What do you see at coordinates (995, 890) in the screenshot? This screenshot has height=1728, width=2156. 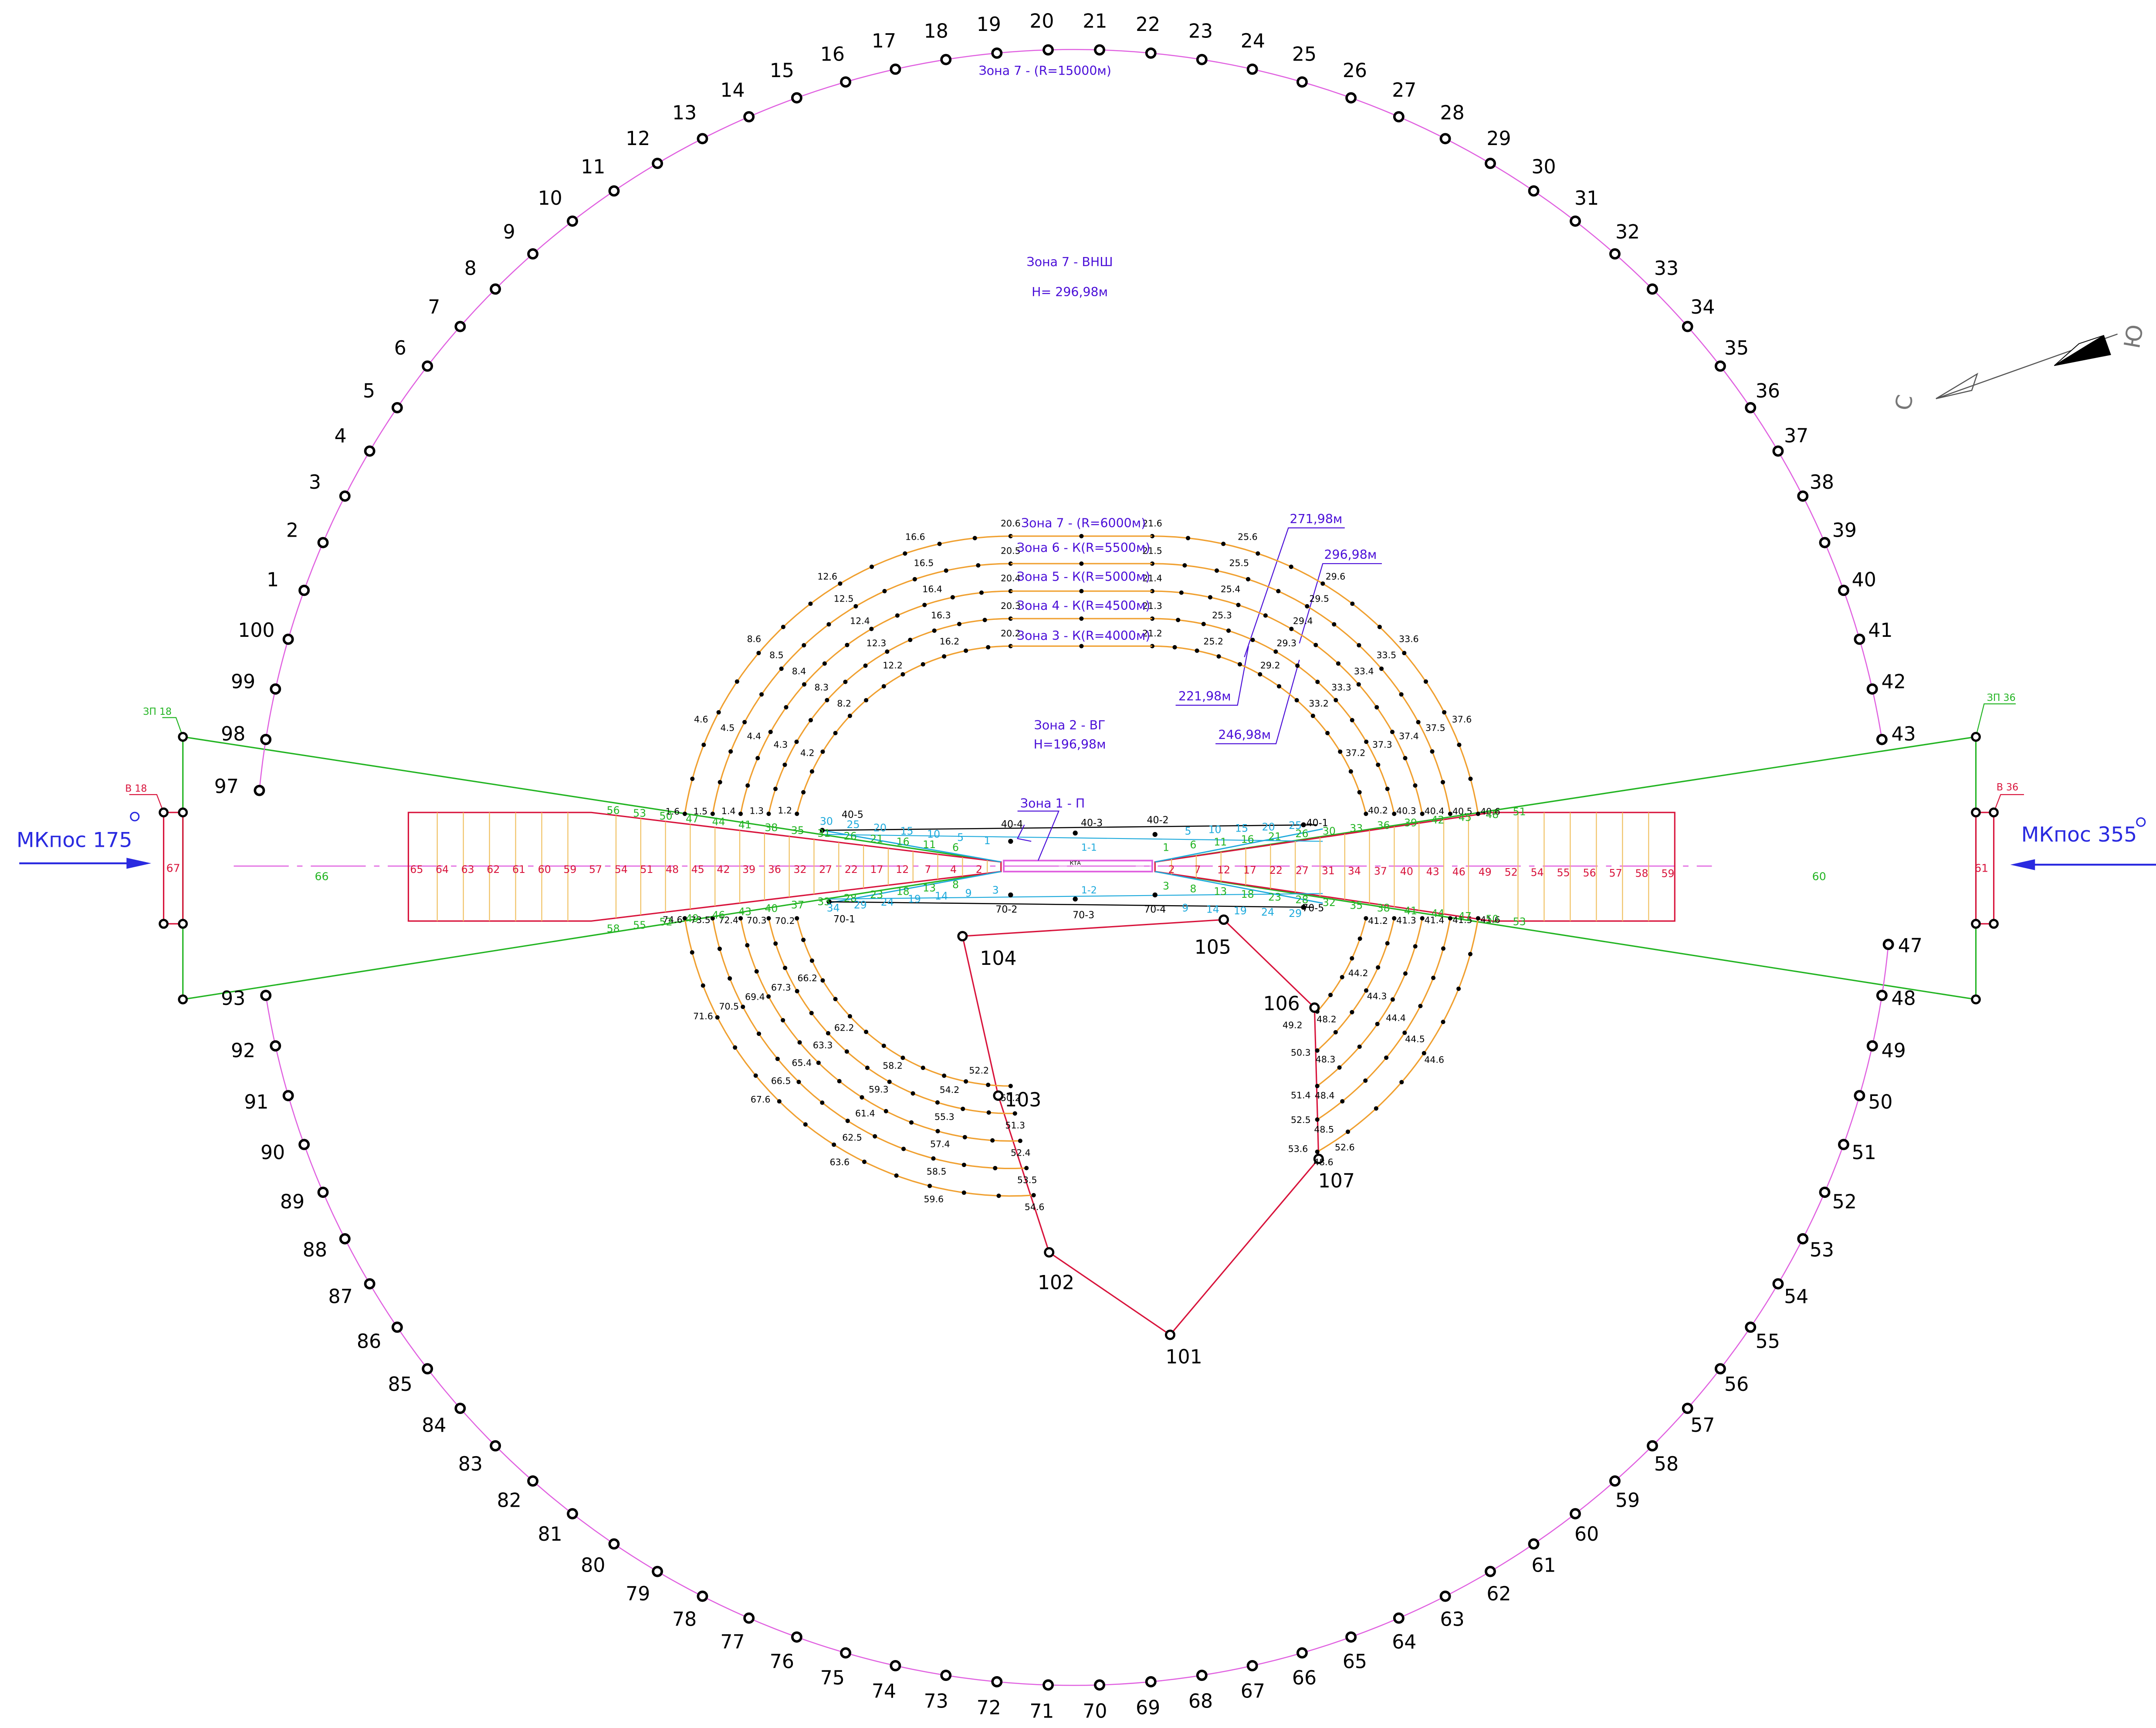 I see `strip-number: 3` at bounding box center [995, 890].